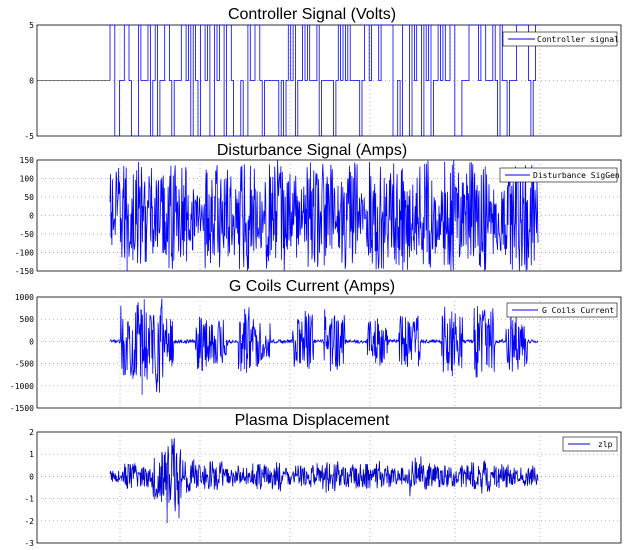  I want to click on legend: Controller signal, so click(560, 39).